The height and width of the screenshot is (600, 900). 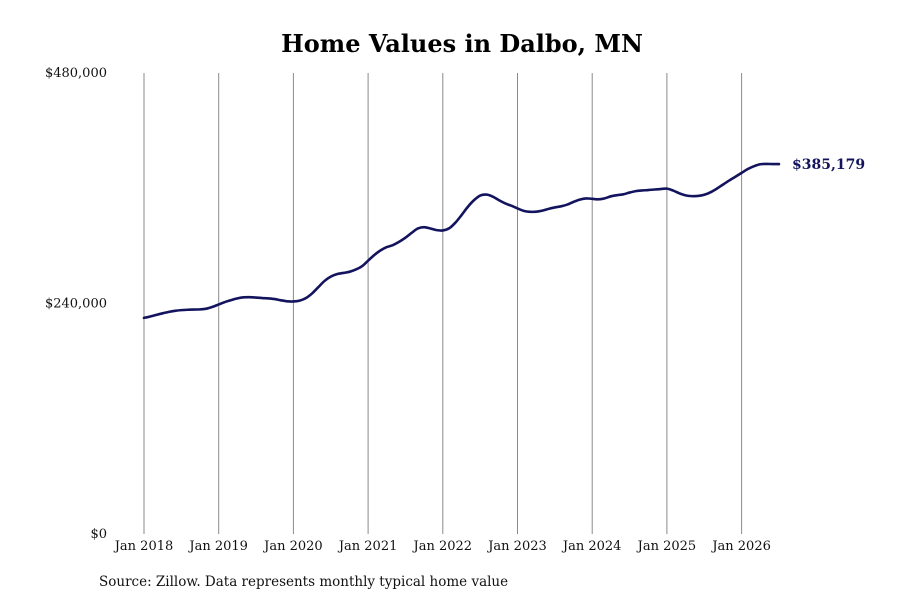 I want to click on x-tick-label: Jan 2025, so click(x=666, y=546).